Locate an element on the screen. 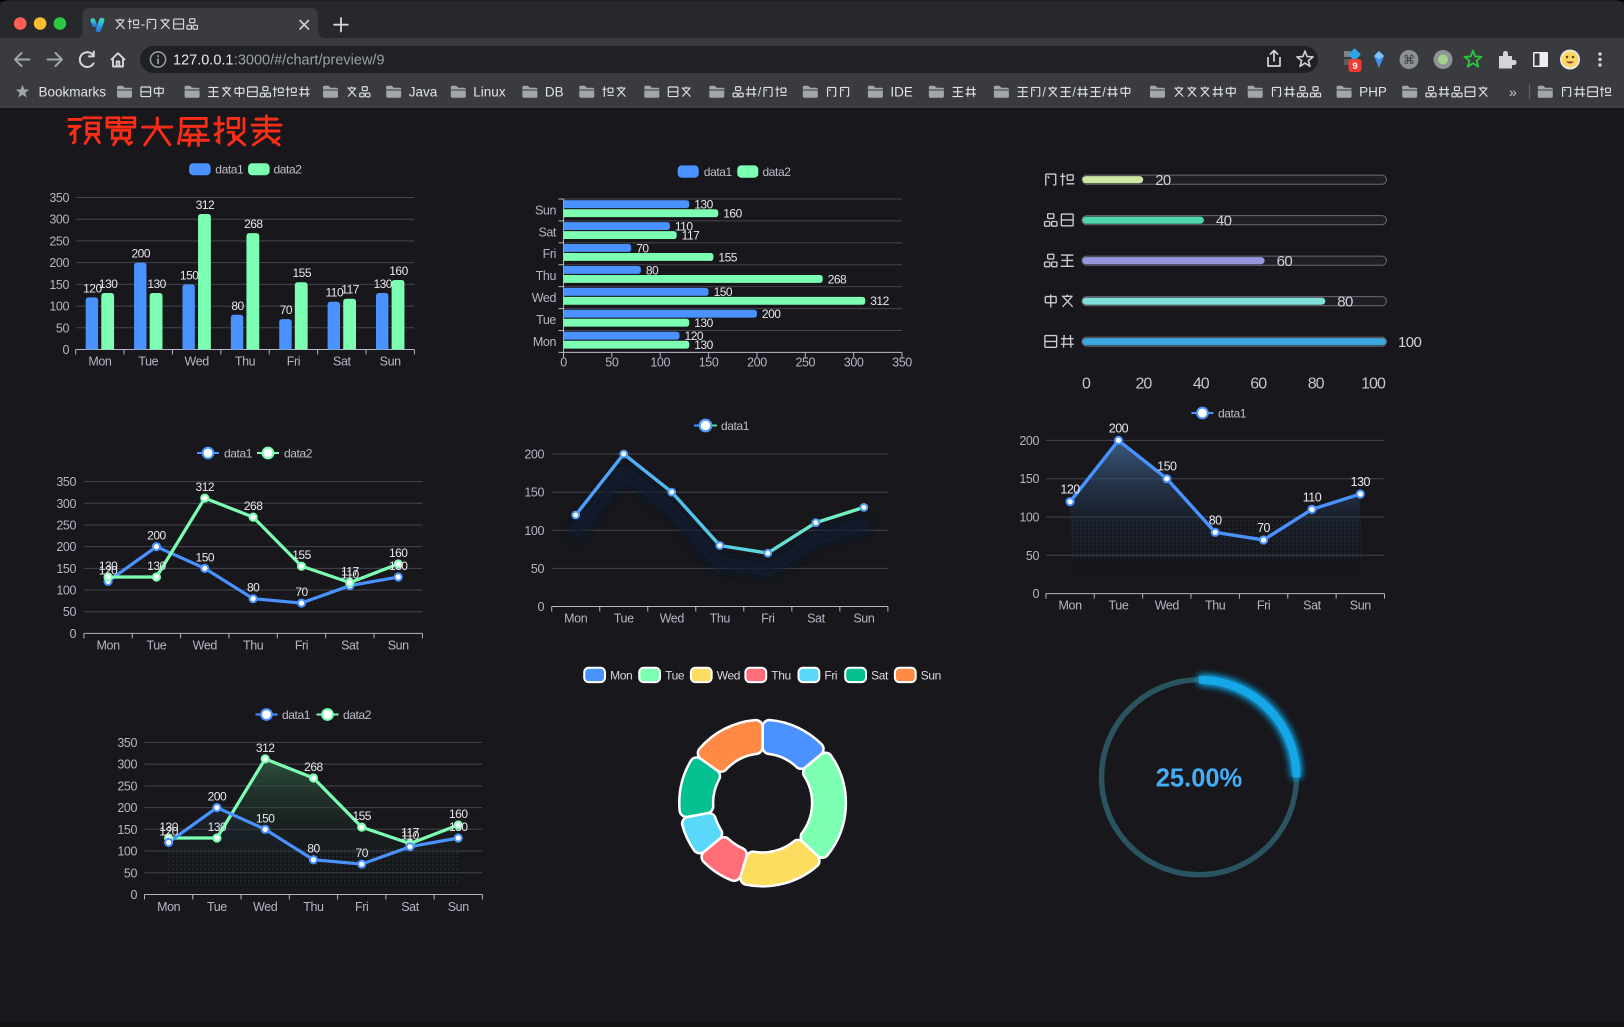  svg-text: 160 is located at coordinates (732, 214).